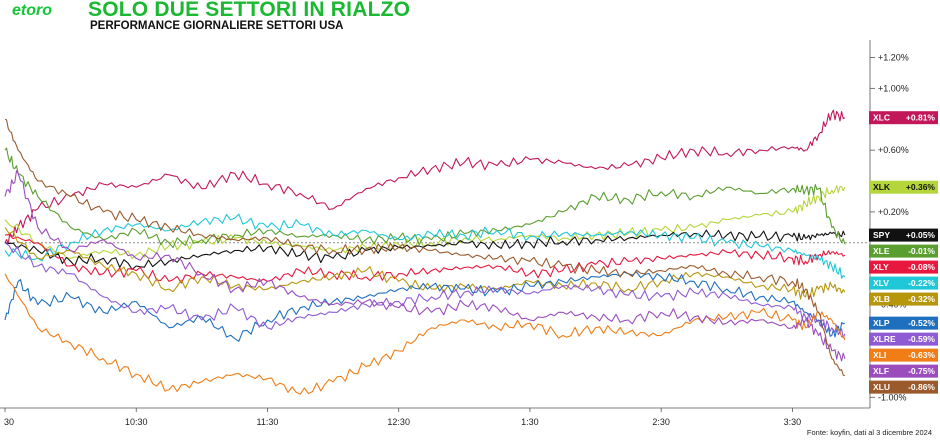  What do you see at coordinates (921, 283) in the screenshot?
I see `legend-series-value: -0.22%` at bounding box center [921, 283].